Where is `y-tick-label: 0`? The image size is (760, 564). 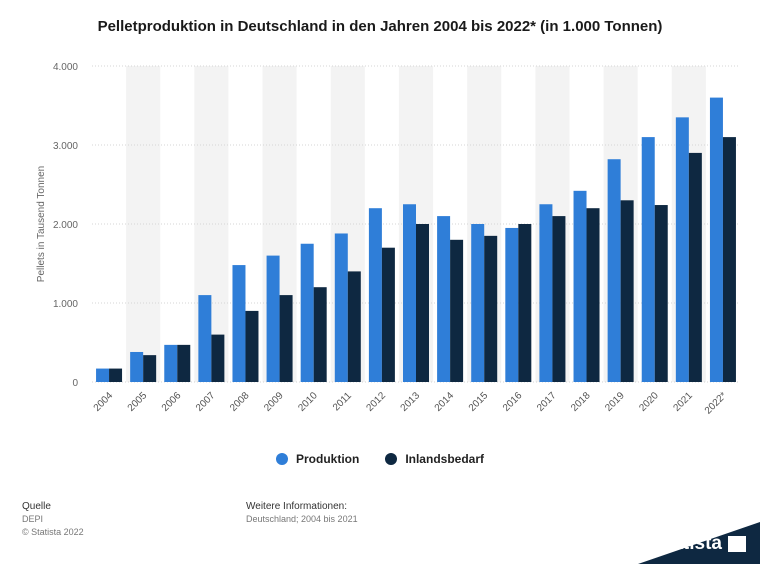
y-tick-label: 0 is located at coordinates (75, 383).